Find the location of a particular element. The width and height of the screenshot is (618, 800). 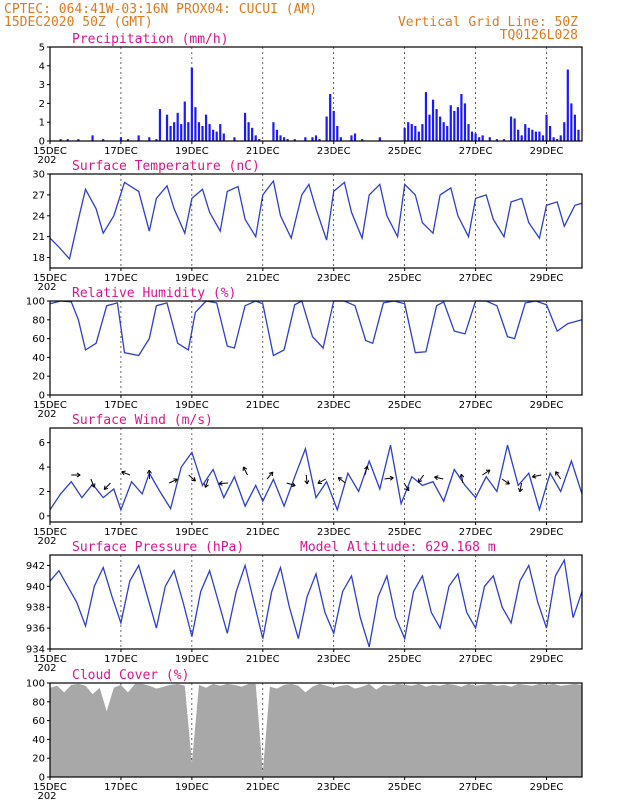

y-tick-label: 20 is located at coordinates (38, 377).